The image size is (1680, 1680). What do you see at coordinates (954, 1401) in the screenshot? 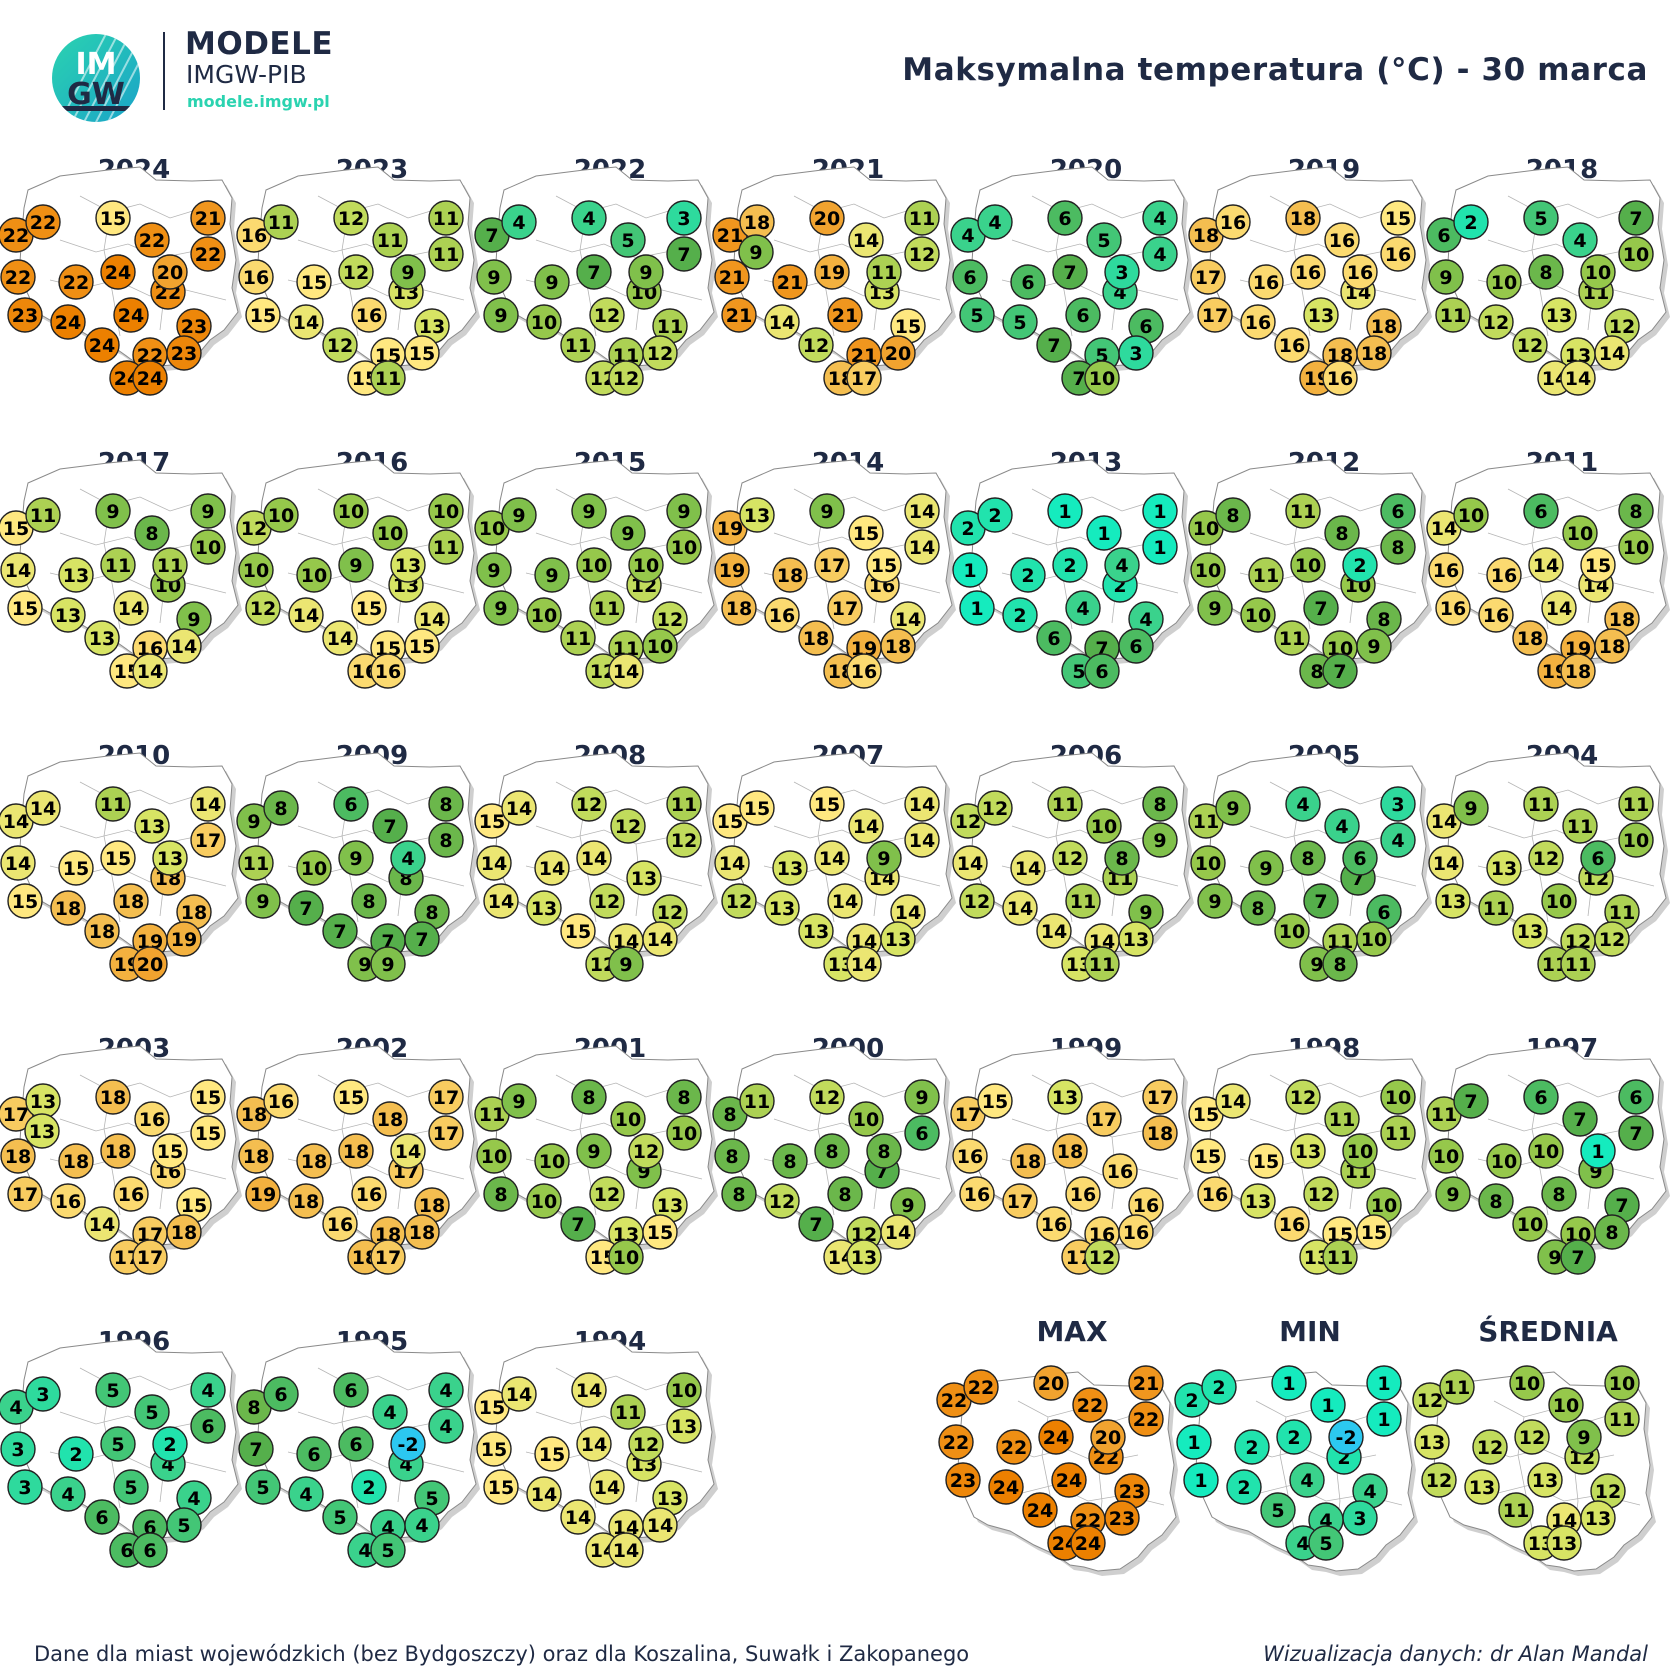
I see `value-label: 22` at bounding box center [954, 1401].